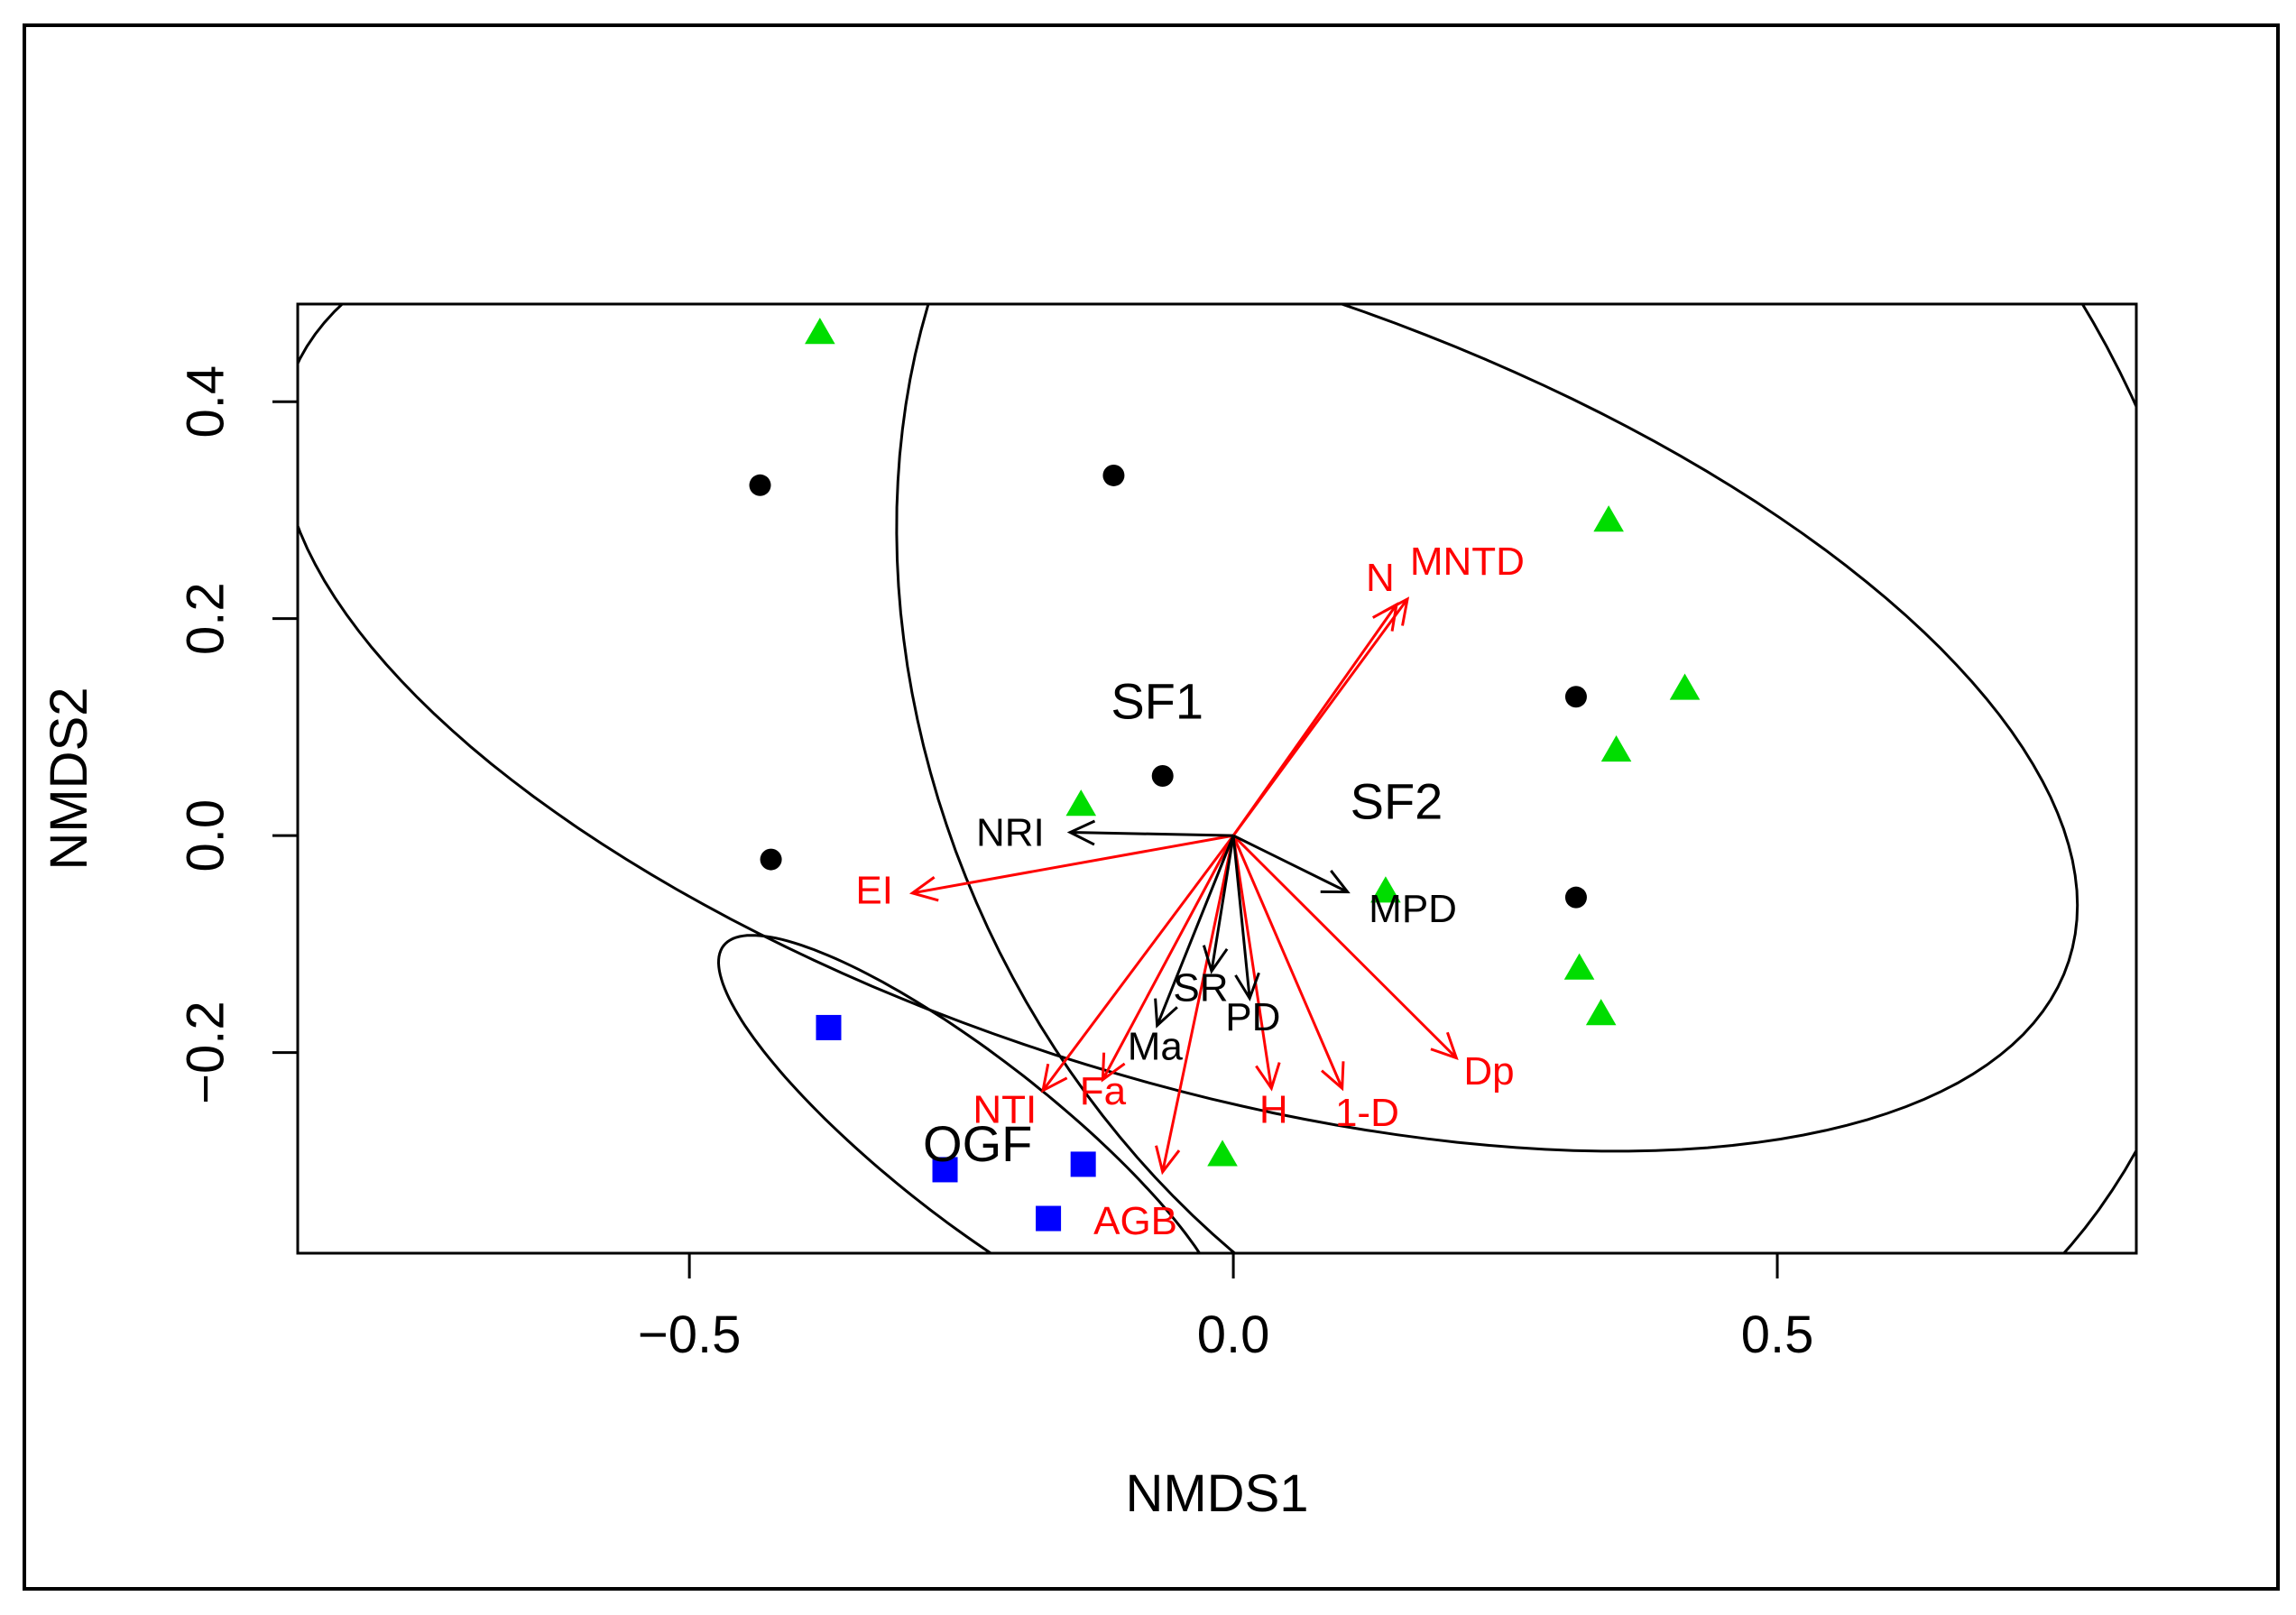  I want to click on vector-layer, so click(1183, 886).